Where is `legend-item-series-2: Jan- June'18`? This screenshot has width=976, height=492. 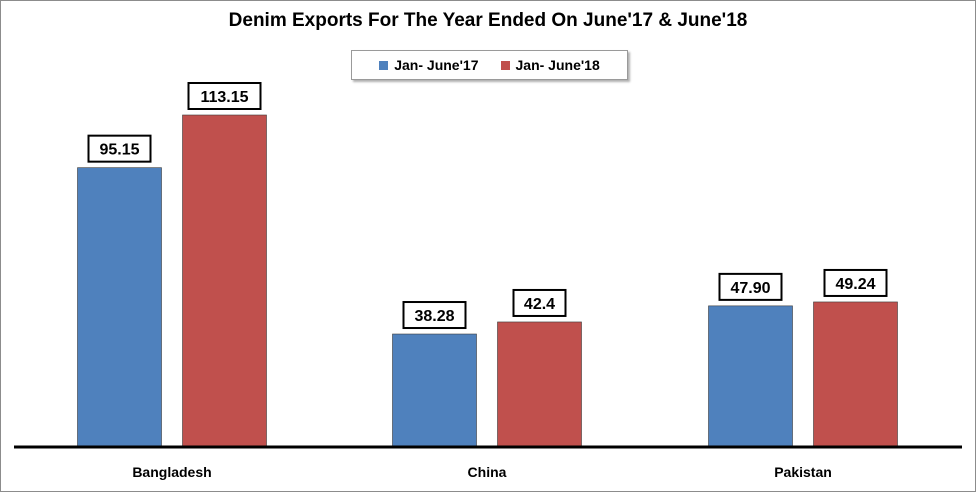 legend-item-series-2: Jan- June'18 is located at coordinates (550, 65).